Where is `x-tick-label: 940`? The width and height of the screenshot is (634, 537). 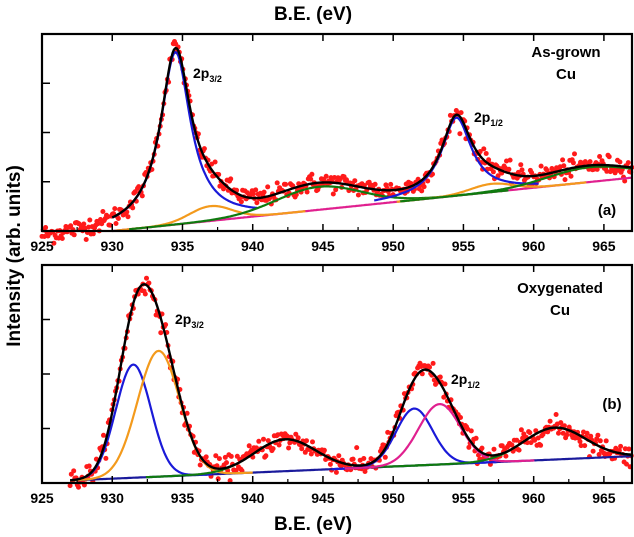
x-tick-label: 940 is located at coordinates (253, 246).